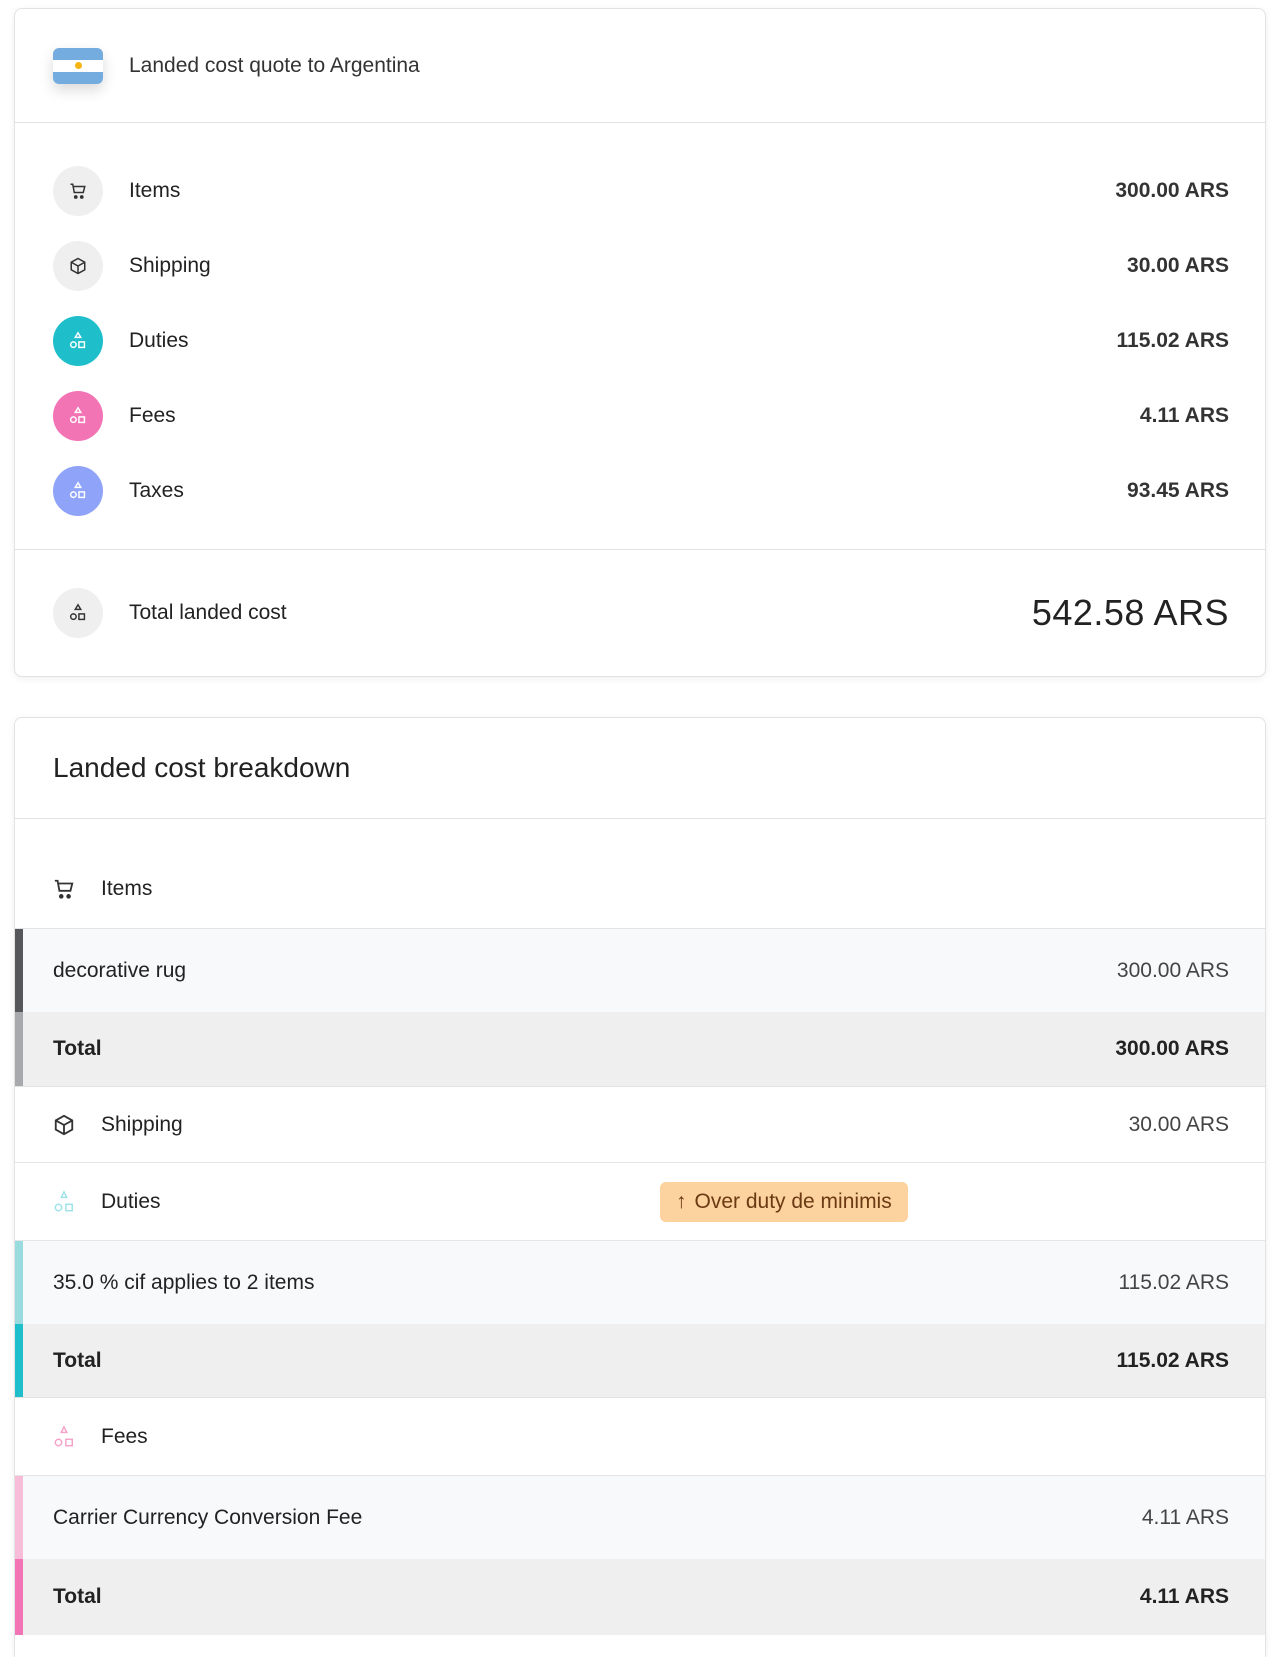  I want to click on line-item: Carrier Currency Conversion Fee 4.11 ARS, so click(640, 1517).